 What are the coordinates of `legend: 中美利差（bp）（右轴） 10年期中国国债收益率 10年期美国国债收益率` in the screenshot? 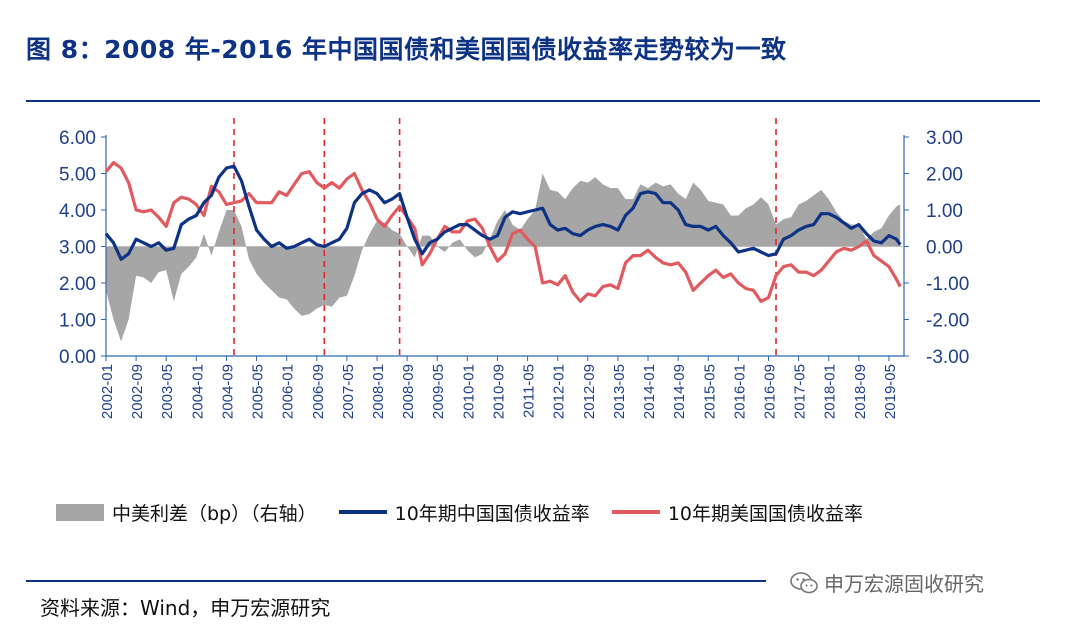 It's located at (470, 512).